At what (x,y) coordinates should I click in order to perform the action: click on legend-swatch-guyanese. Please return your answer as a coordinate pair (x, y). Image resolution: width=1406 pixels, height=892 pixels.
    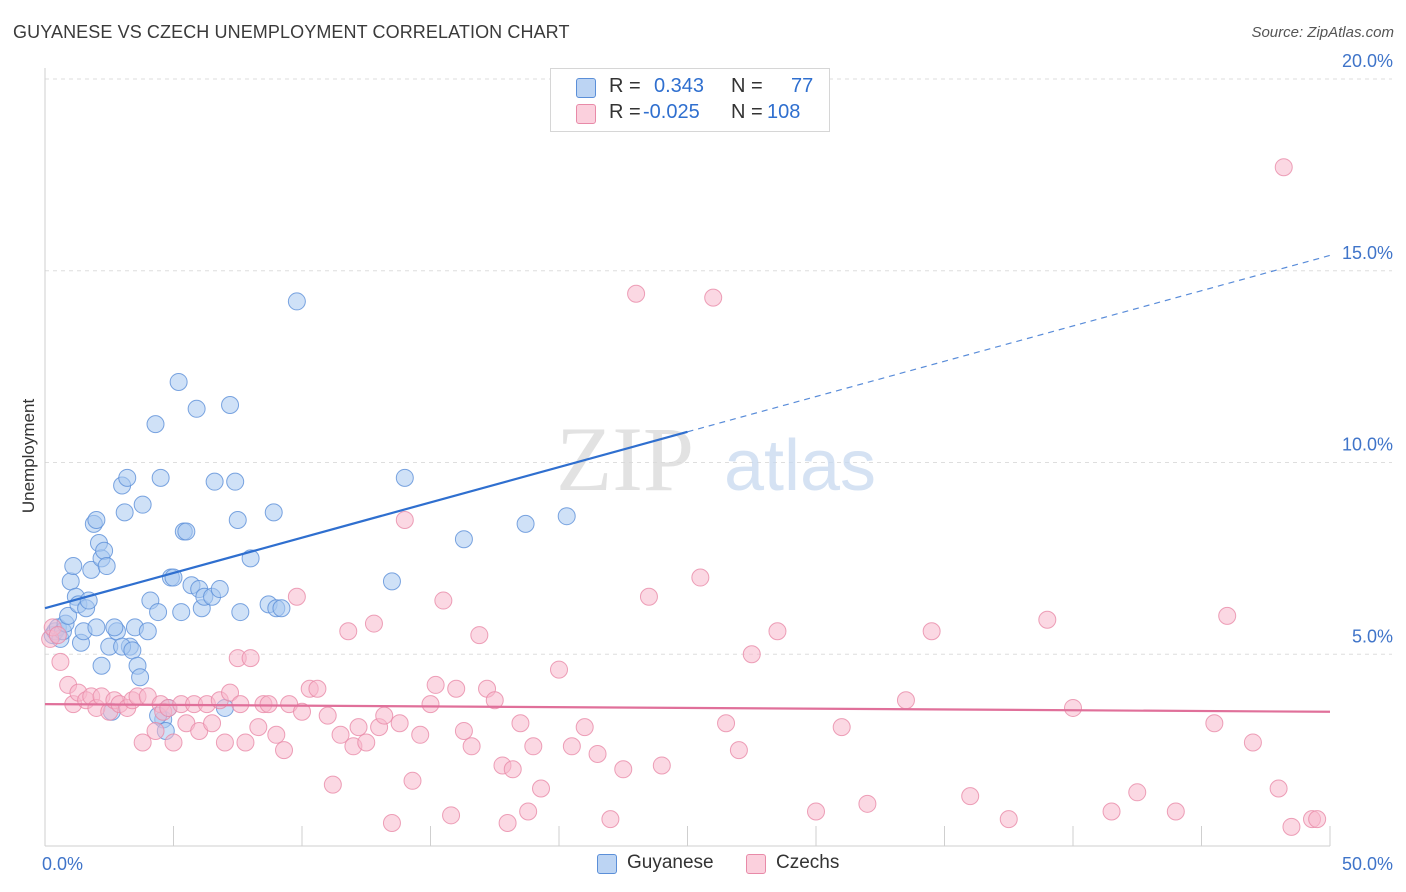
    Looking at the image, I should click on (586, 88).